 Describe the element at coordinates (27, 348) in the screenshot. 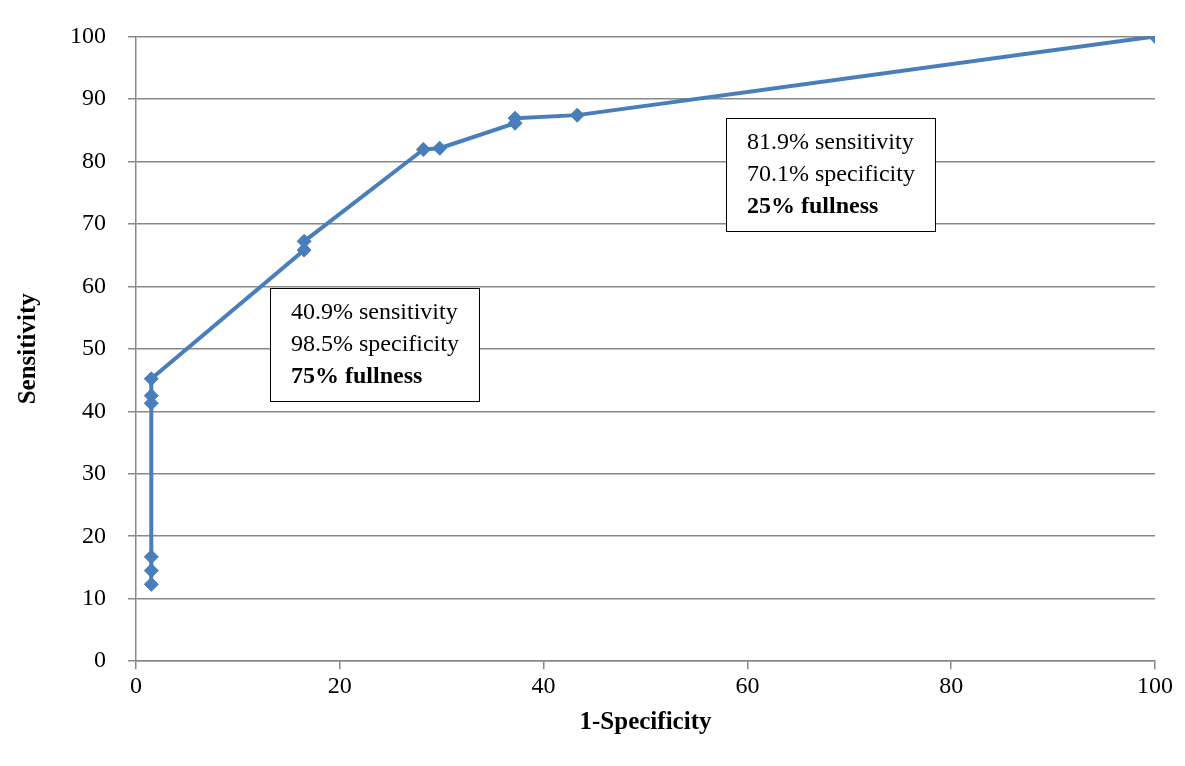

I see `y-axis-title: Sensitivity` at that location.